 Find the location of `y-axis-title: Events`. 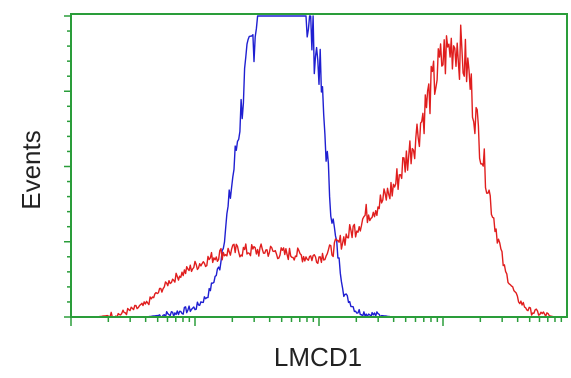

y-axis-title: Events is located at coordinates (31, 170).